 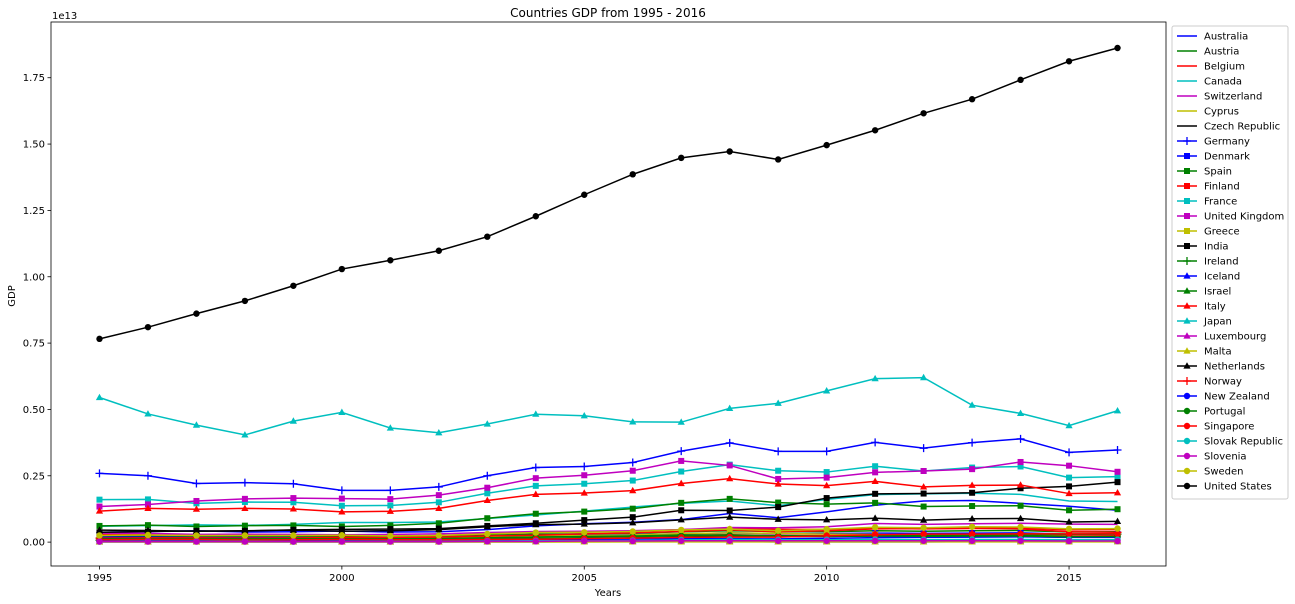 I want to click on x-tick-label: 2000, so click(x=341, y=578).